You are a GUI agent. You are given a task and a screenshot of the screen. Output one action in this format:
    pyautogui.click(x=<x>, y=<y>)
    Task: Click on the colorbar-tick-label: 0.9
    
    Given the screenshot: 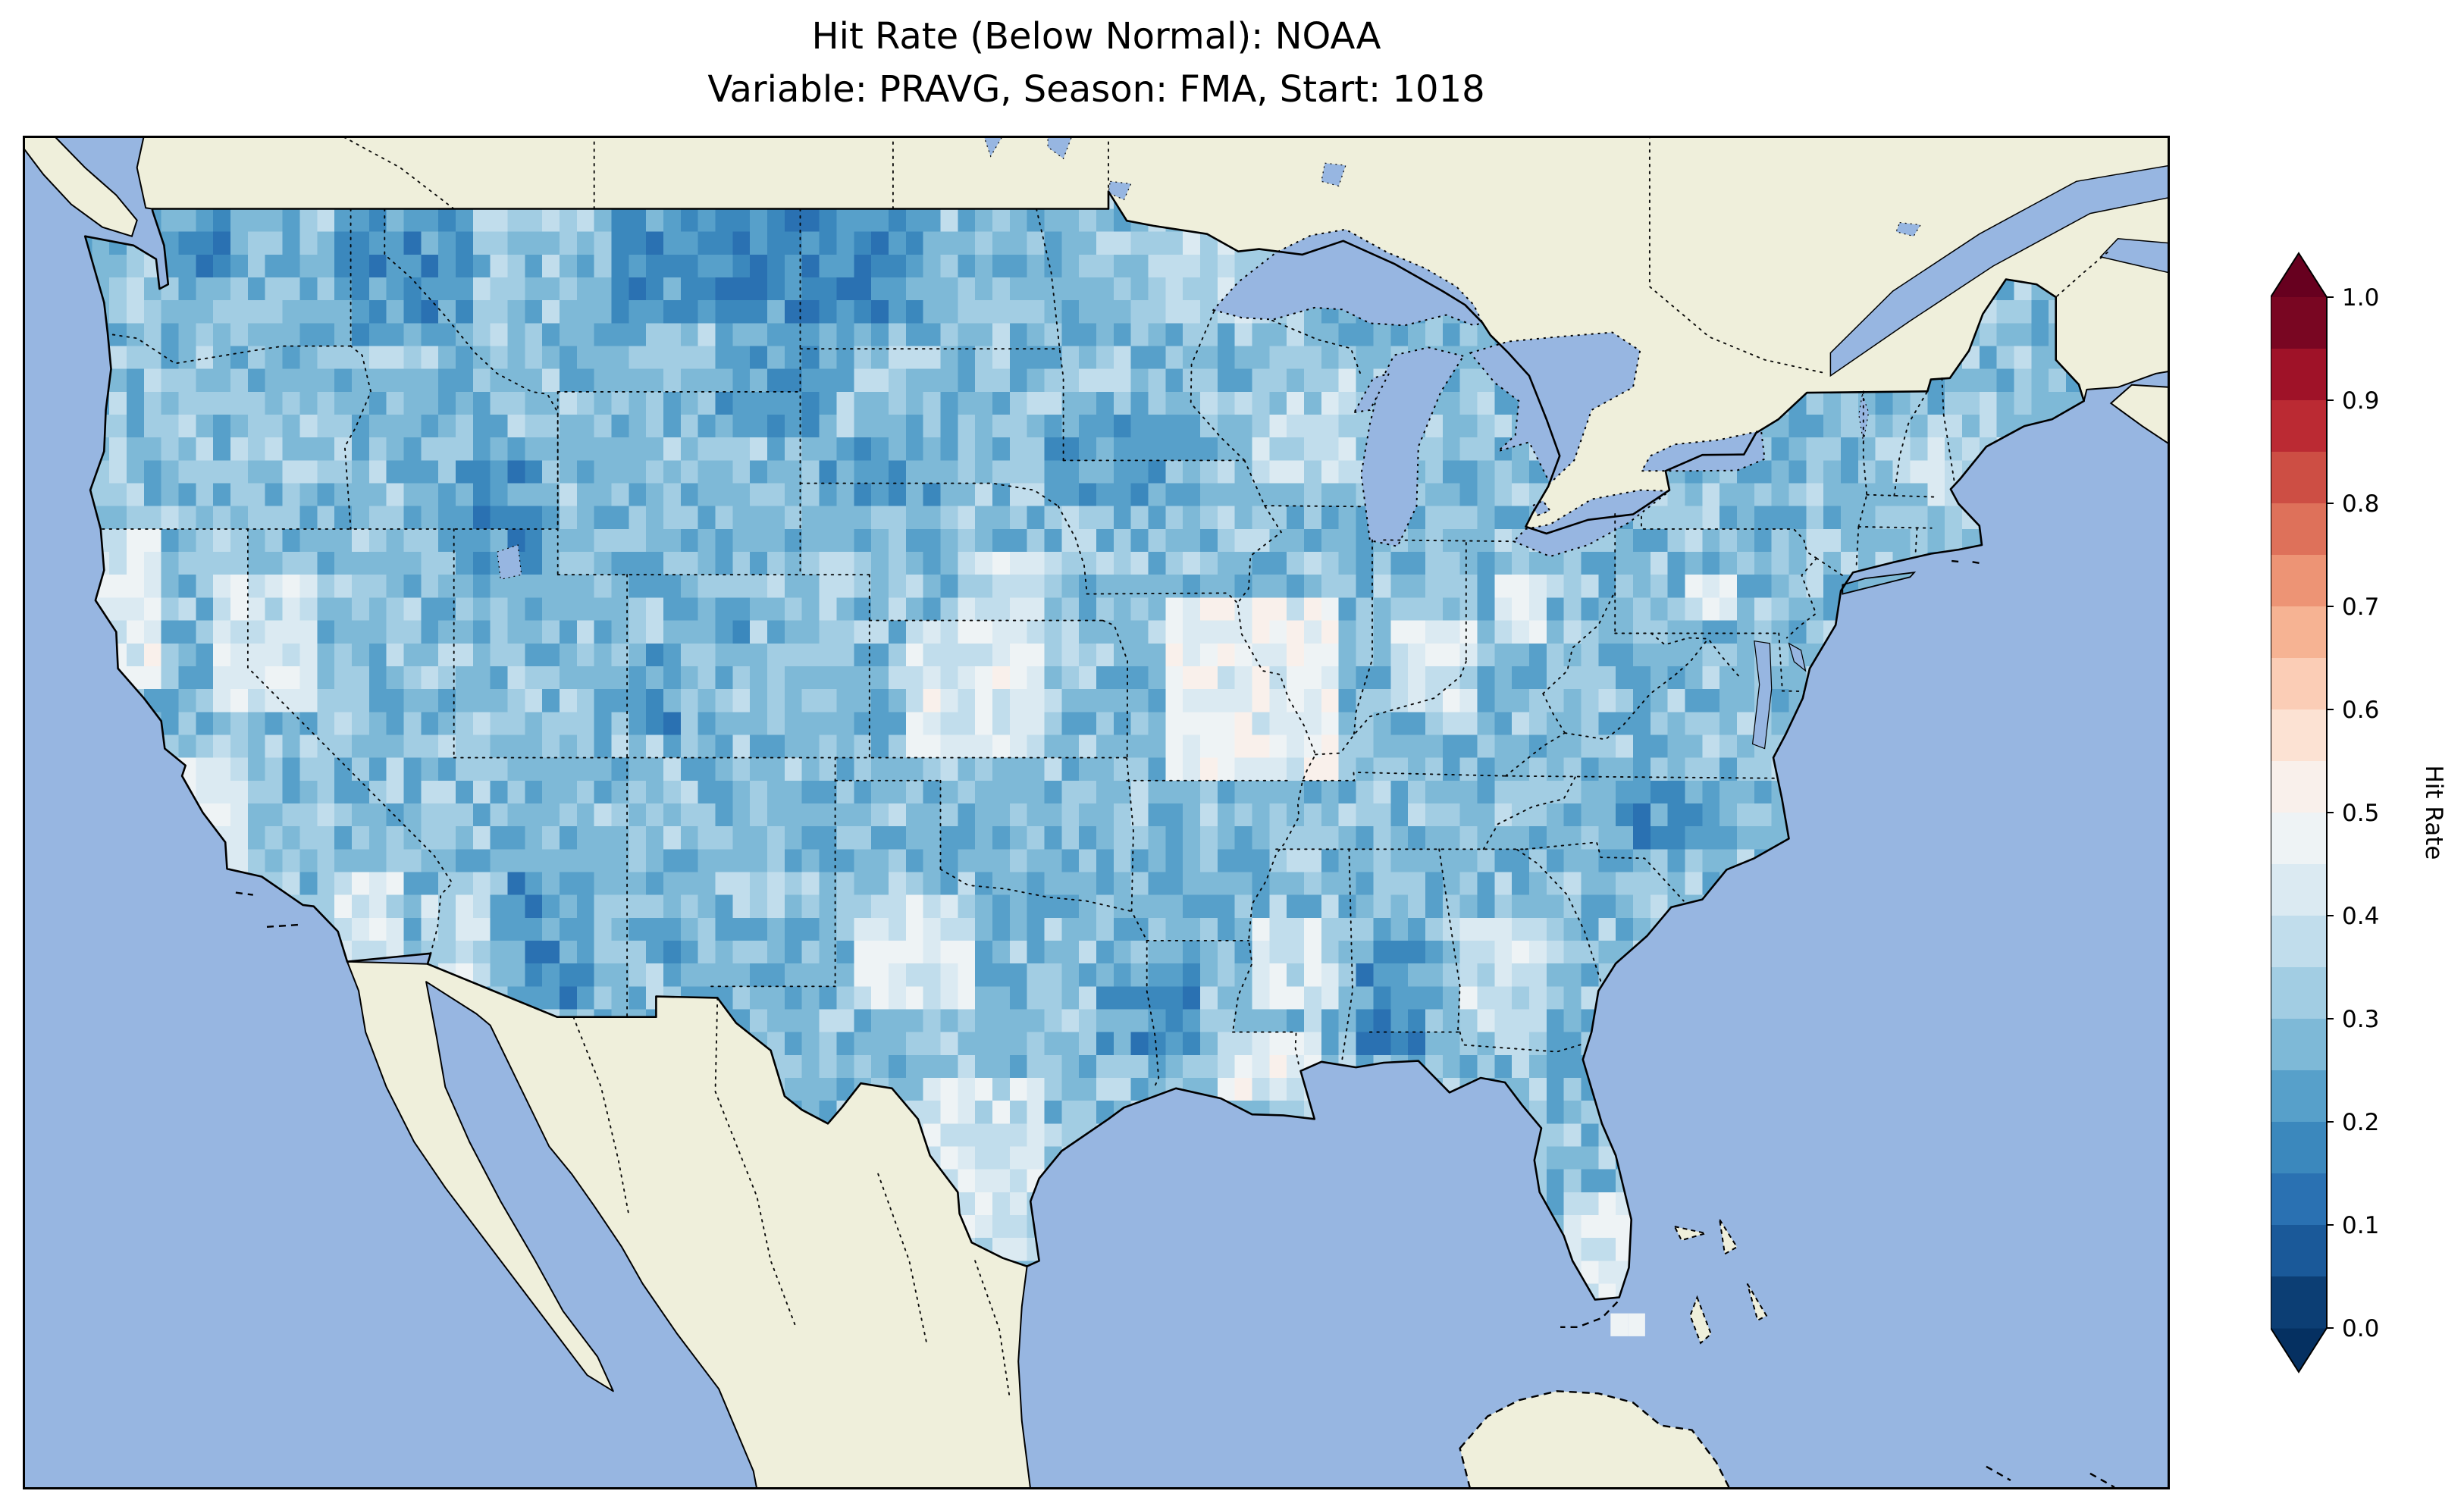 What is the action you would take?
    pyautogui.click(x=2360, y=401)
    